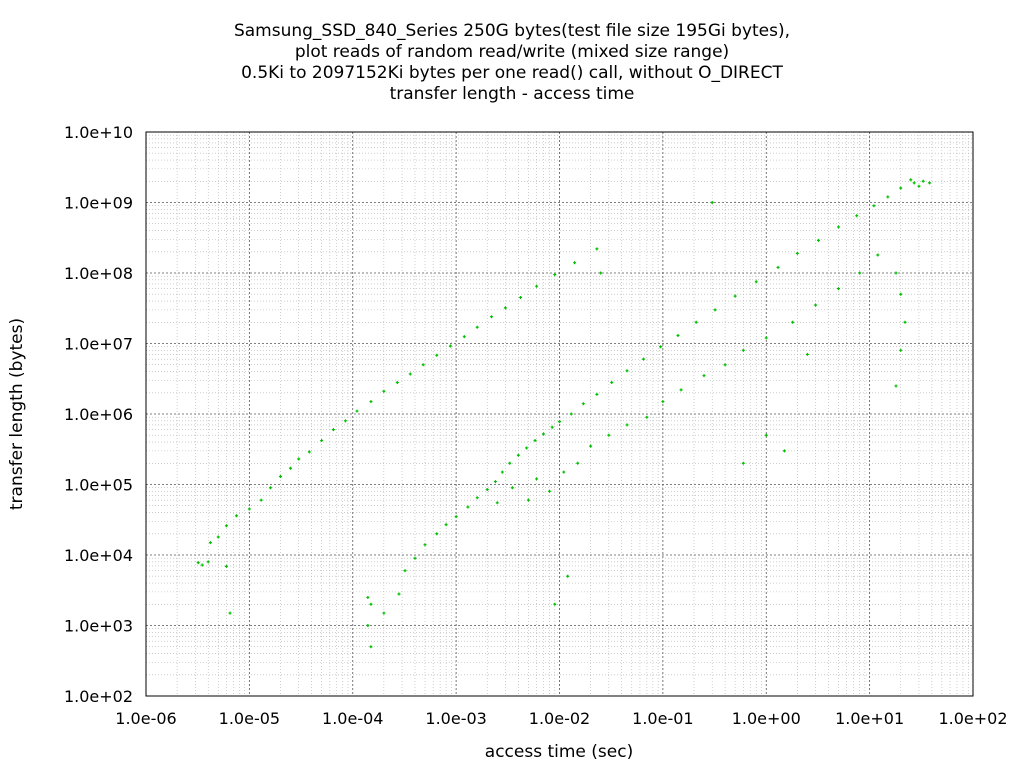 The width and height of the screenshot is (1024, 768). Describe the element at coordinates (98, 626) in the screenshot. I see `y-tick-label: 1.0e+03` at that location.